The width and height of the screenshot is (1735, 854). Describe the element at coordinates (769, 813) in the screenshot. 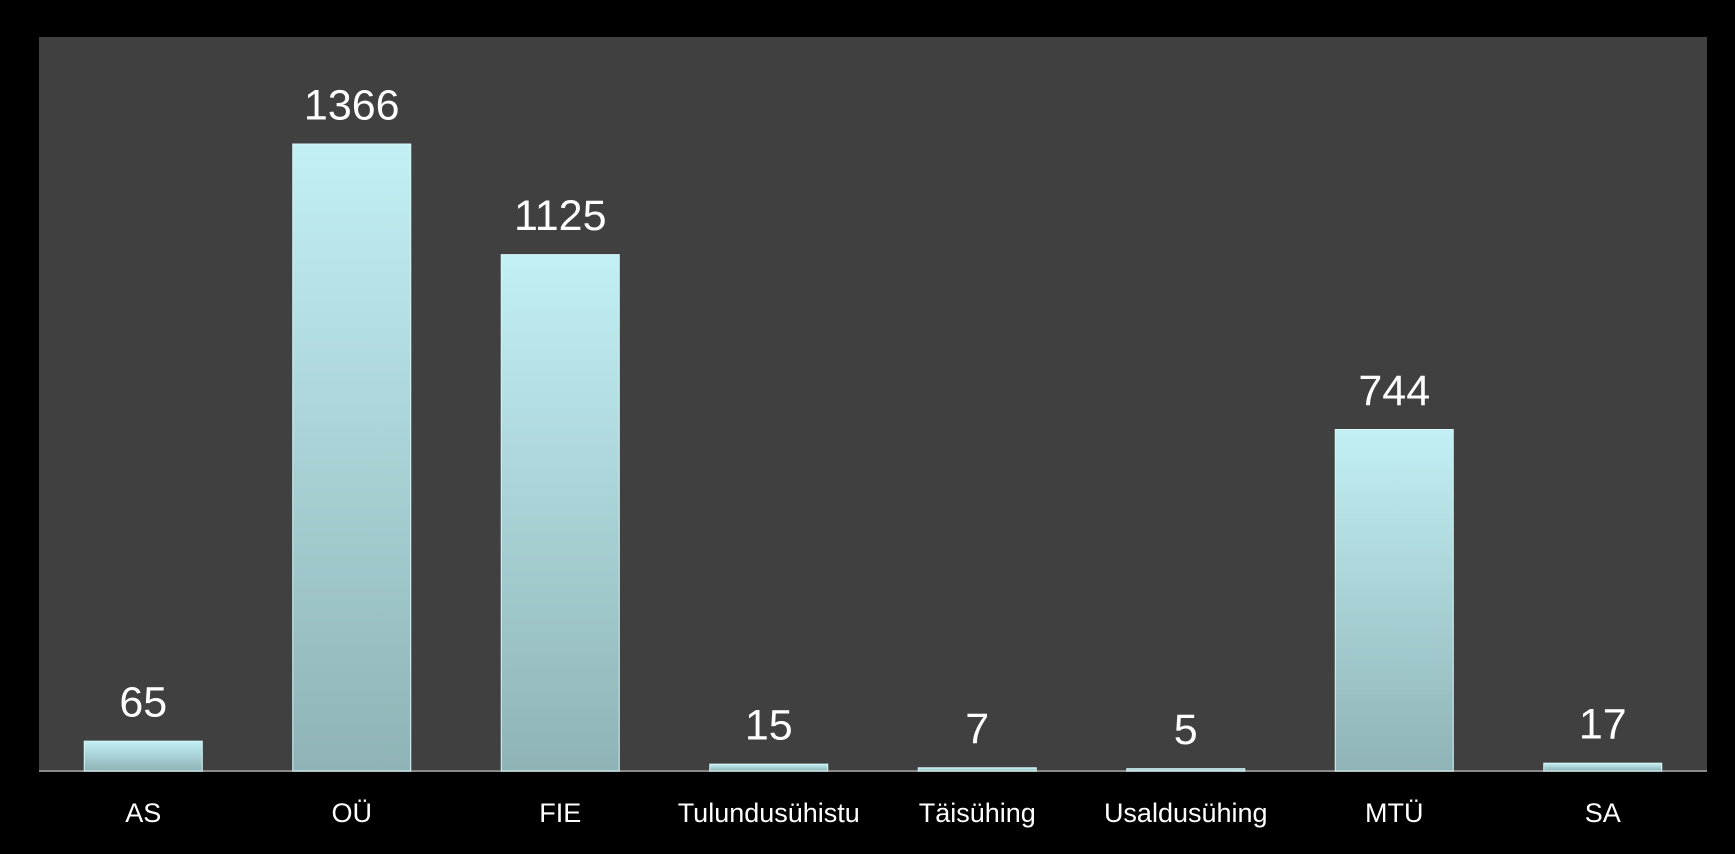

I see `x-tick-label: Tulundusühistu` at that location.